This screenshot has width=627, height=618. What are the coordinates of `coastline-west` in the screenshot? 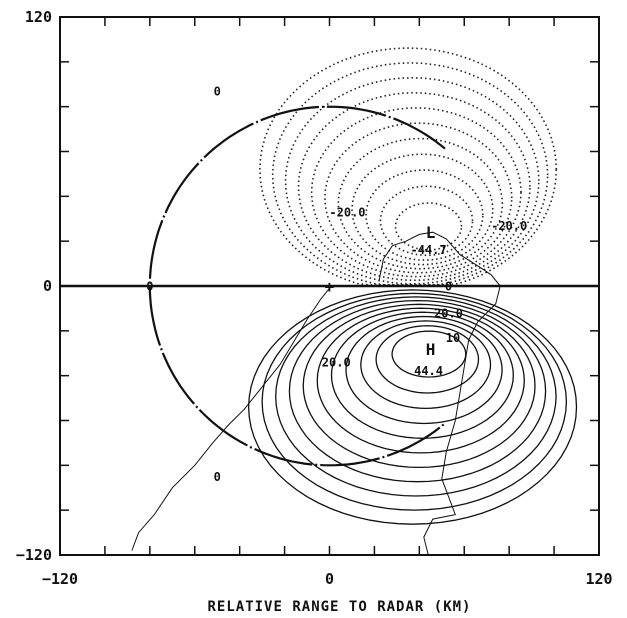 It's located at (230, 419).